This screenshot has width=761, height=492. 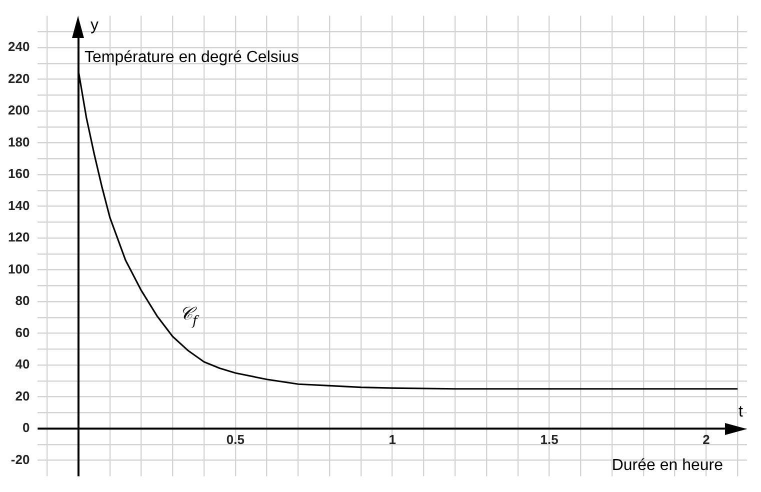 What do you see at coordinates (668, 465) in the screenshot?
I see `annotation: Durée en heure` at bounding box center [668, 465].